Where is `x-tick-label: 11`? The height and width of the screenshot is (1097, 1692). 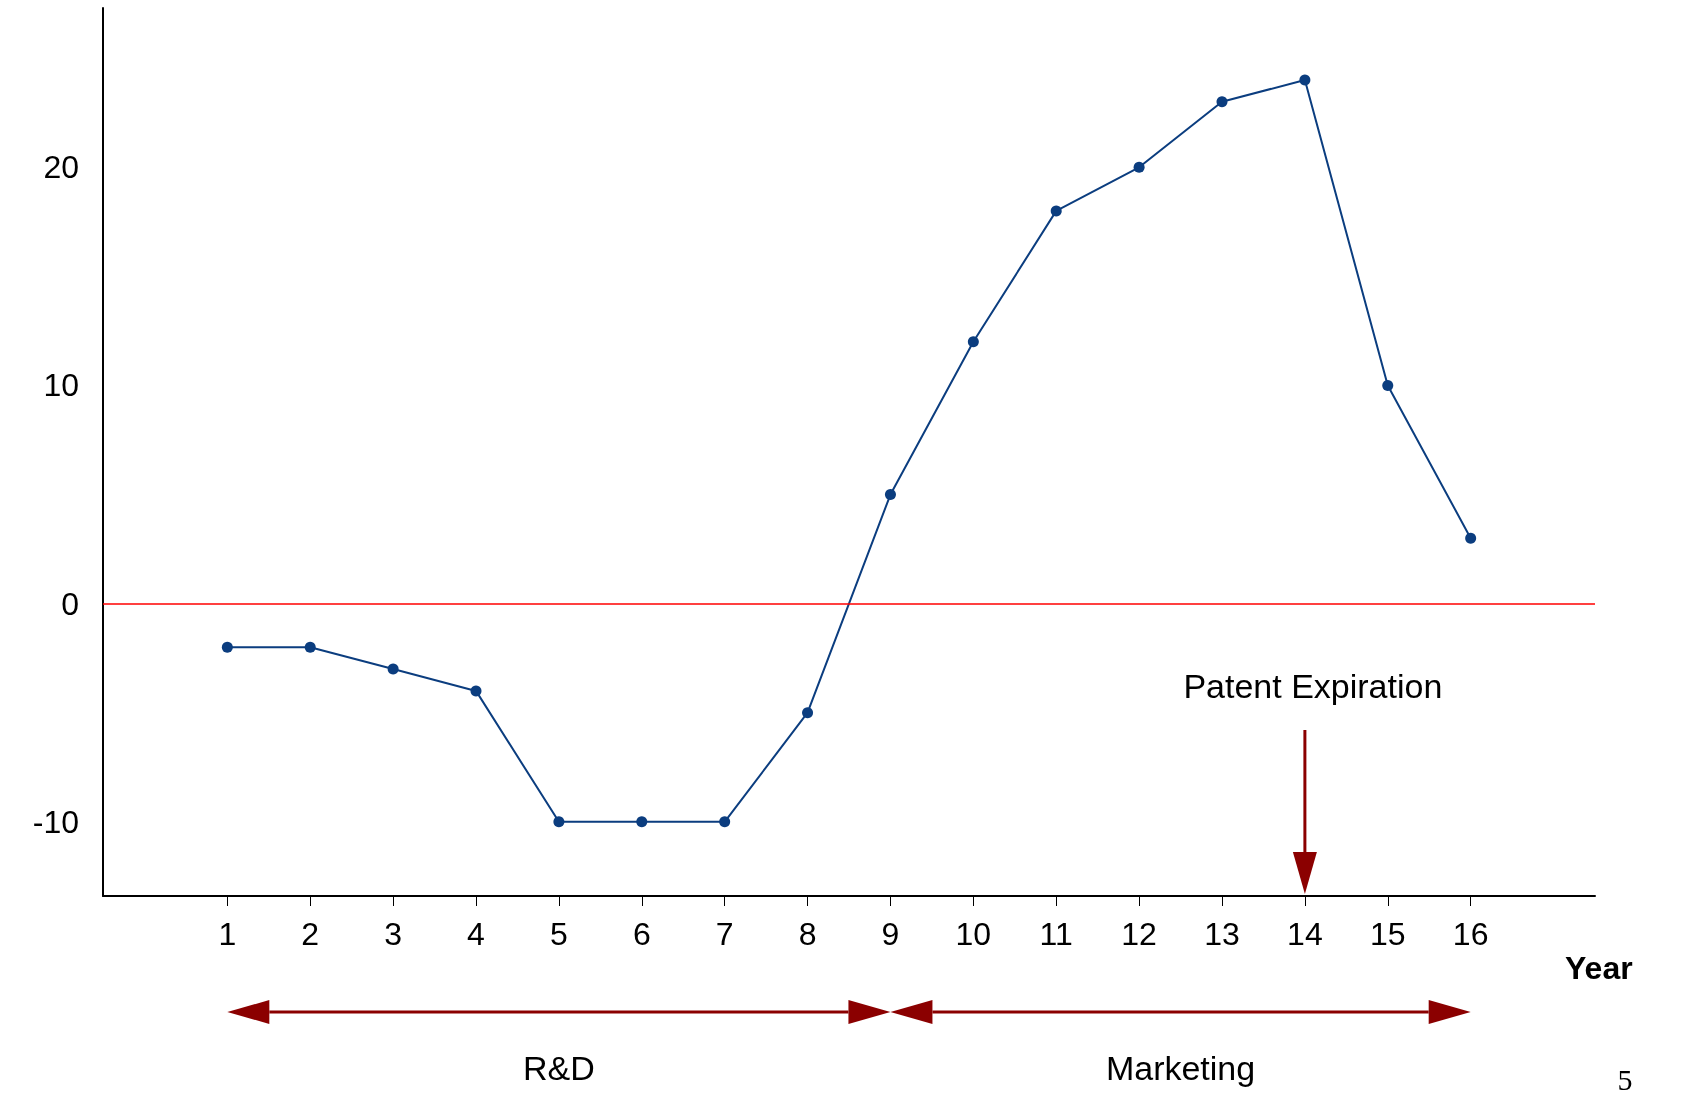 x-tick-label: 11 is located at coordinates (1056, 934).